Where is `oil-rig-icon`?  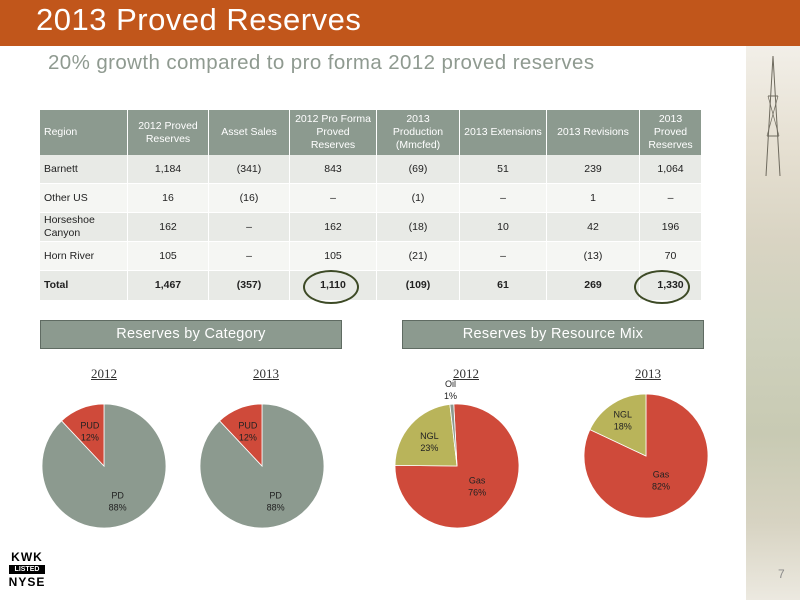
oil-rig-icon is located at coordinates (773, 116).